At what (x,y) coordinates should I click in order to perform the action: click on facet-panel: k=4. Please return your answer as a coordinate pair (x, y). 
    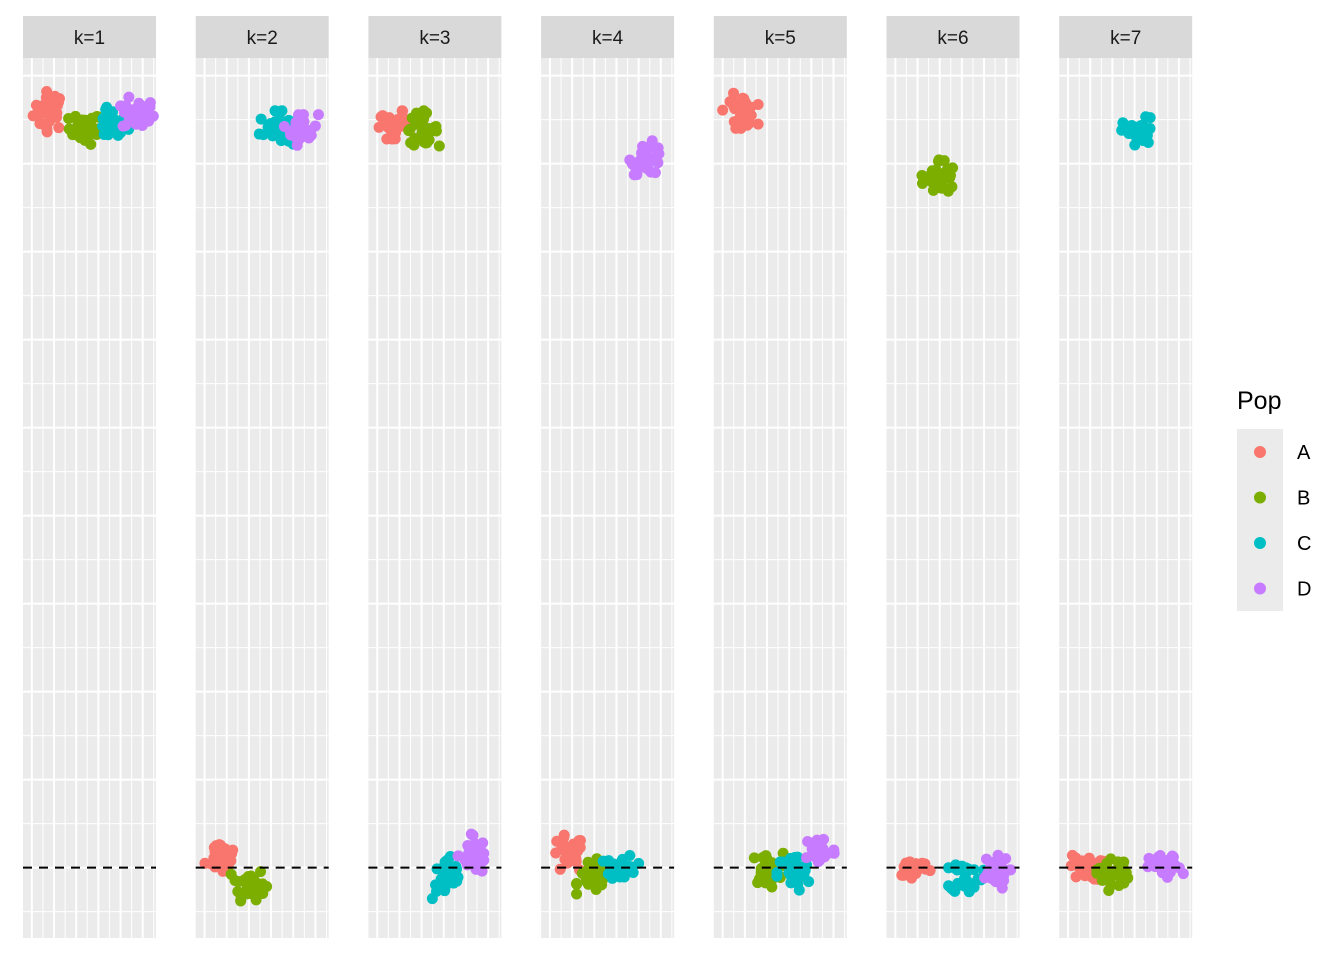
    Looking at the image, I should click on (608, 477).